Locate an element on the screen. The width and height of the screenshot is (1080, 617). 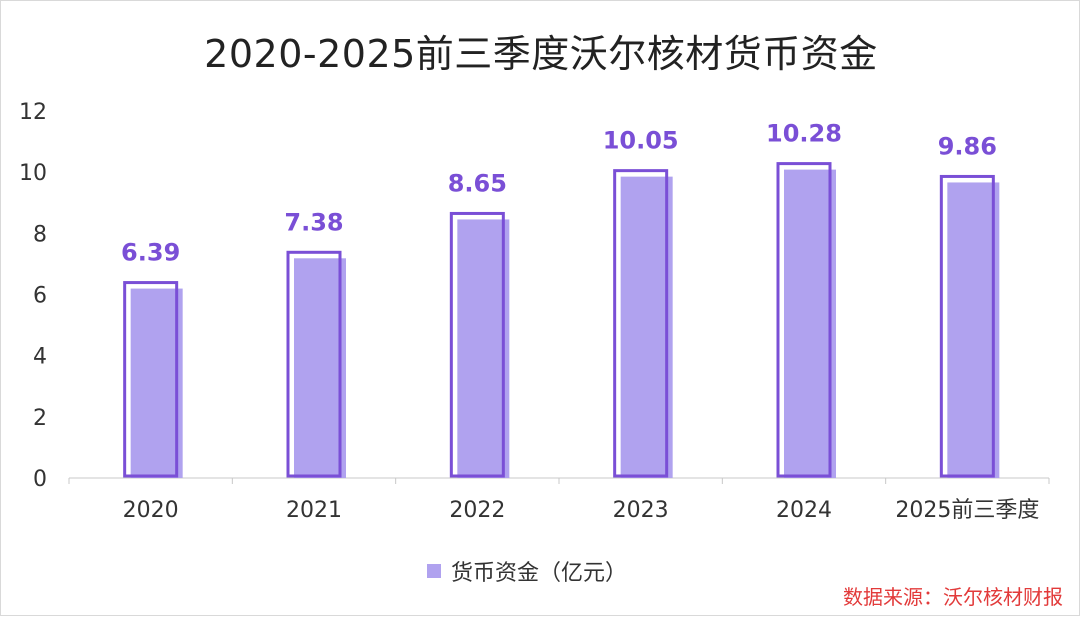
chart-title: 2020-2025前三季度沃尔核材货币资金 is located at coordinates (541, 54).